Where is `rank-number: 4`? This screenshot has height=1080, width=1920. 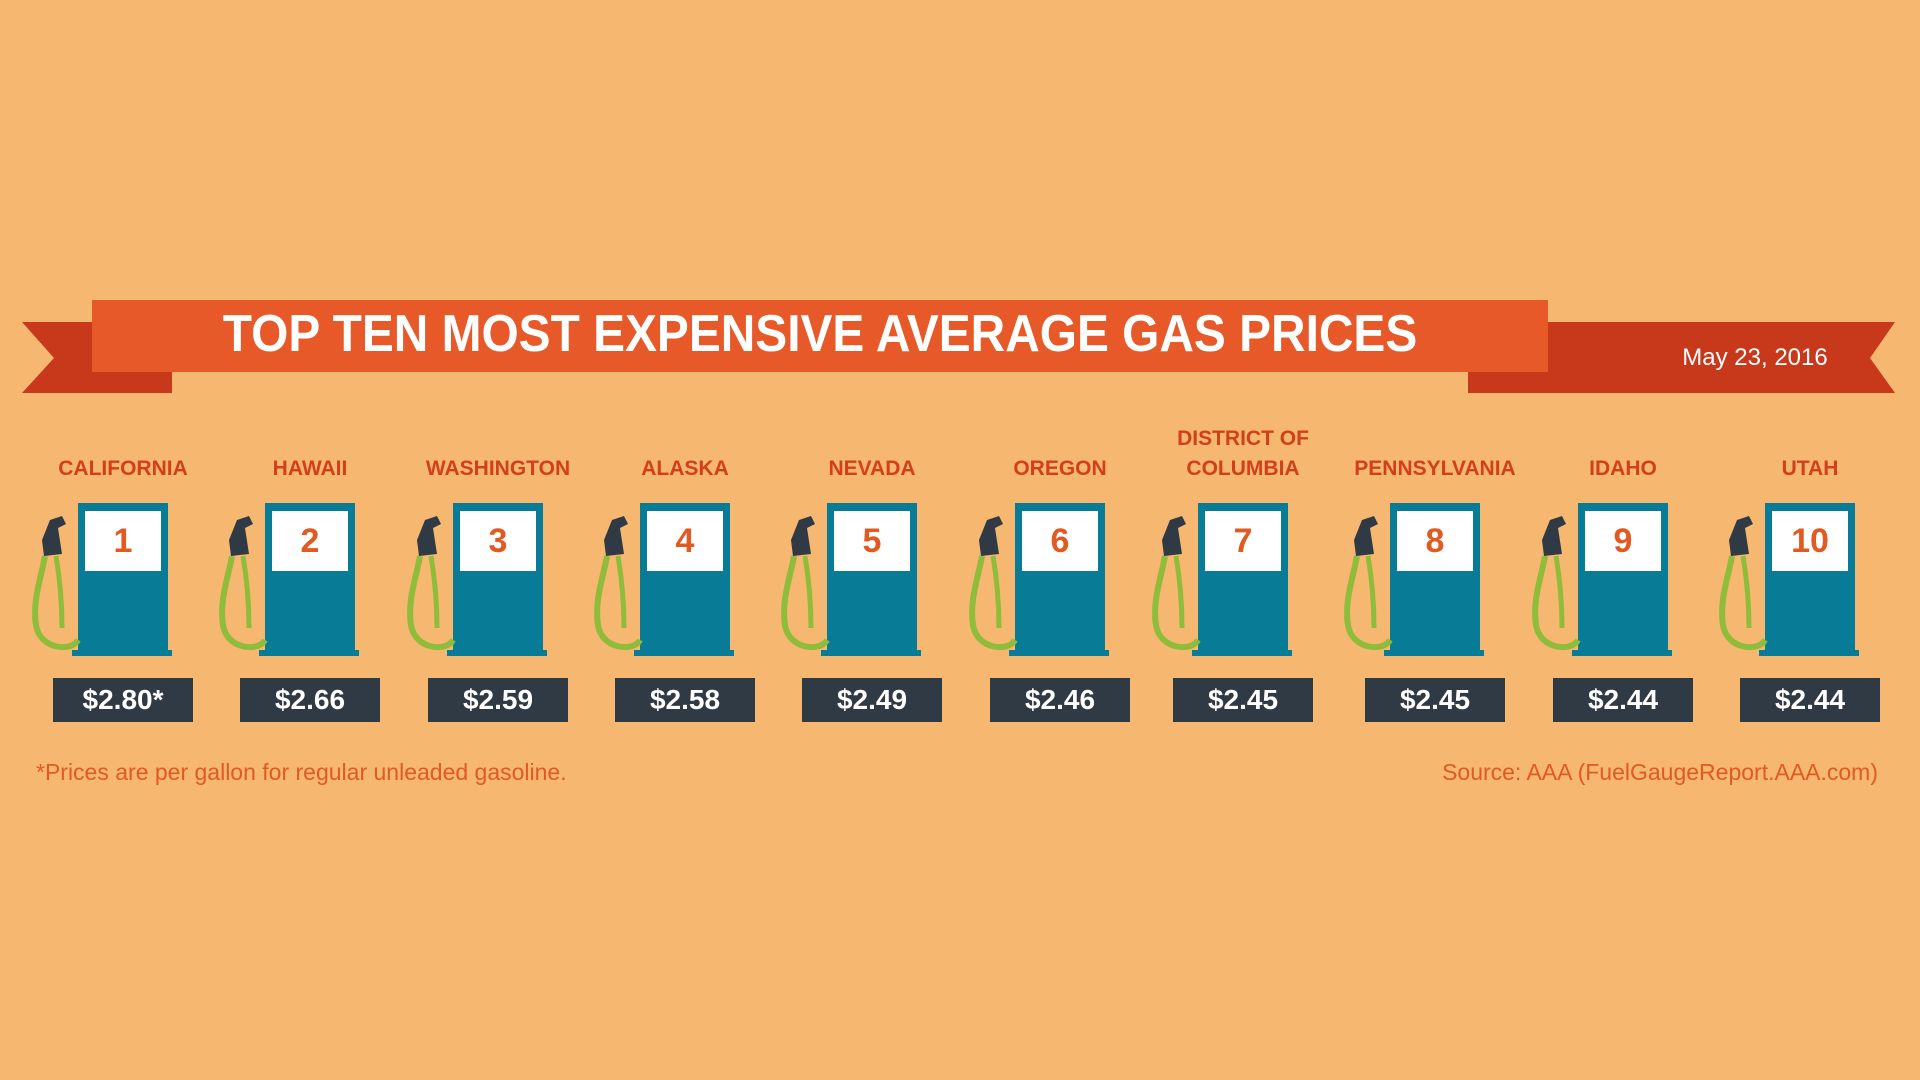 rank-number: 4 is located at coordinates (685, 541).